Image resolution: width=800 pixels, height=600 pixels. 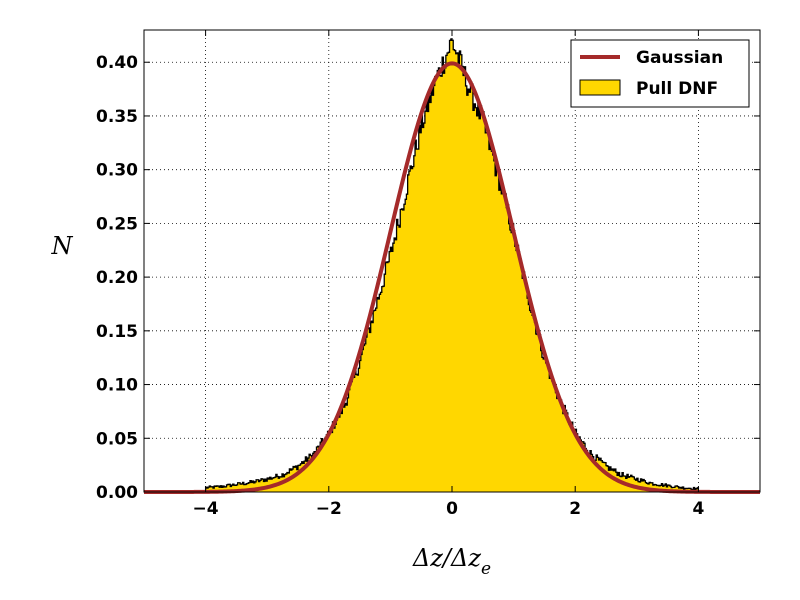 I want to click on x-tick-label: −2, so click(x=329, y=509).